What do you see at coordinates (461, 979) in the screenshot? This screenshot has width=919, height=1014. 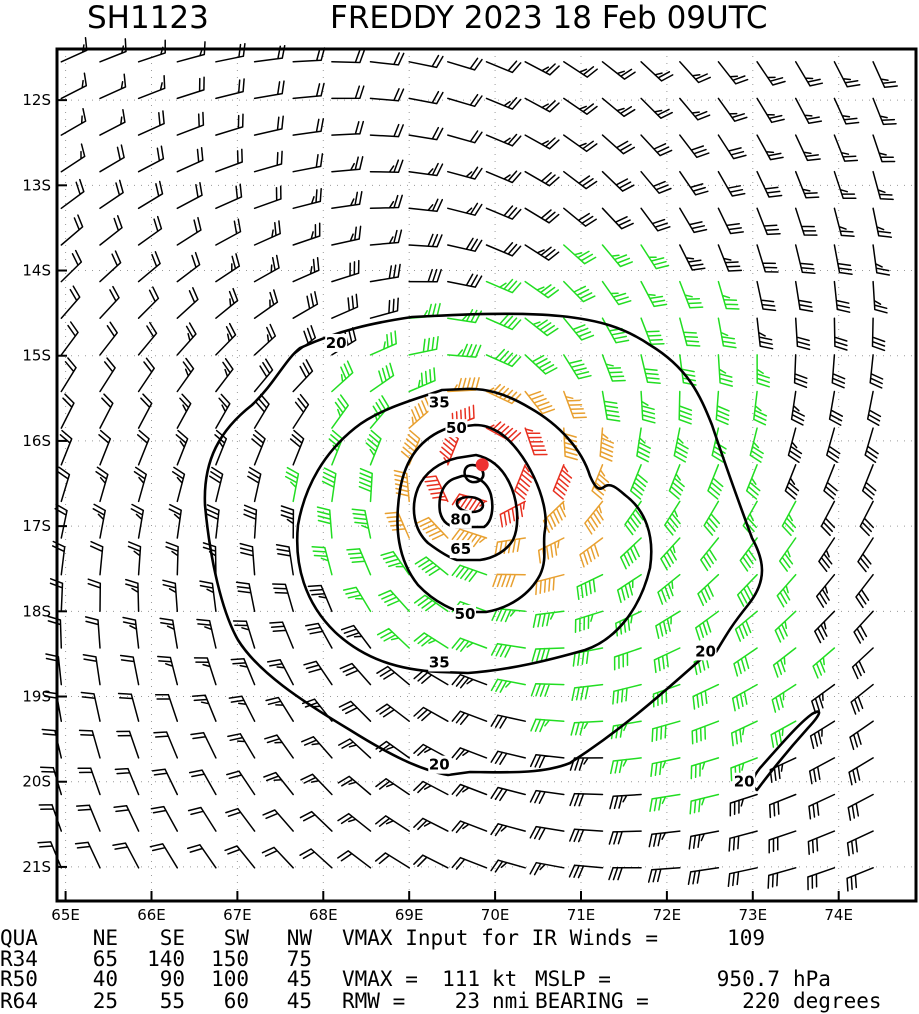 I see `info-vmax-value: 111` at bounding box center [461, 979].